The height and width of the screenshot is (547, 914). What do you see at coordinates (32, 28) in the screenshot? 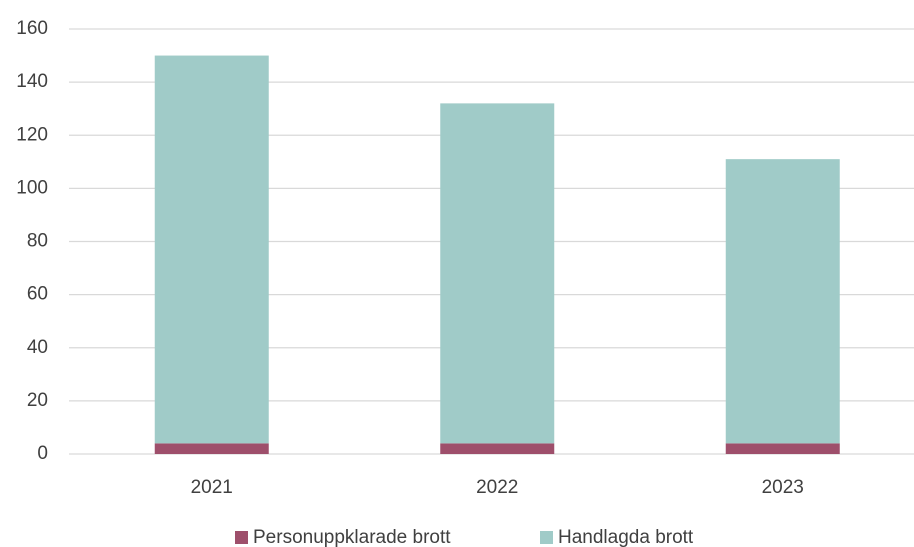
I see `y-tick-label: 160` at bounding box center [32, 28].